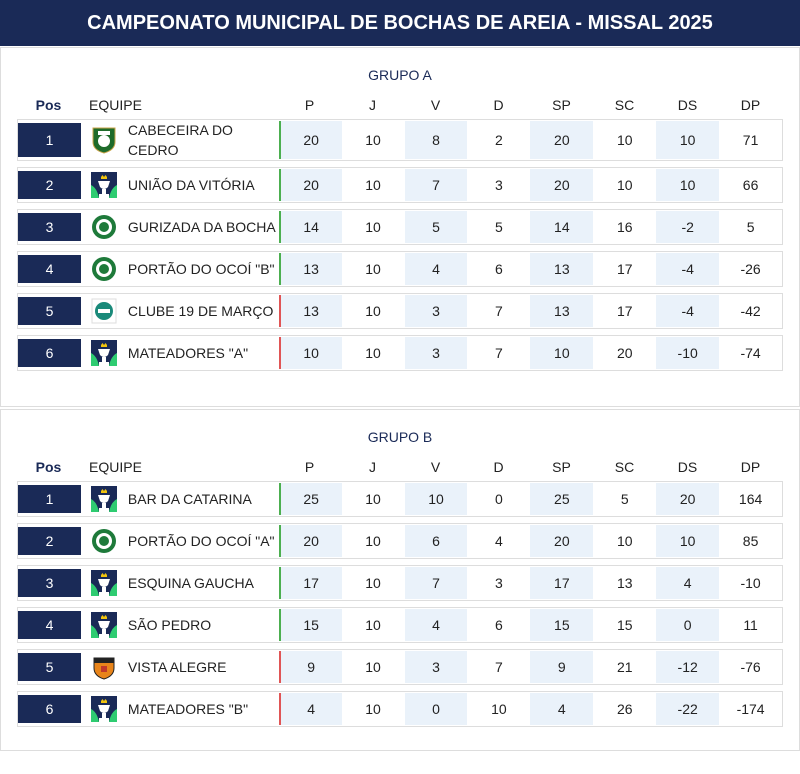 The image size is (800, 774). I want to click on table-row: 3 GURIZADA DA BOCHA 14 10 5 5 14 16 -2 5, so click(400, 227).